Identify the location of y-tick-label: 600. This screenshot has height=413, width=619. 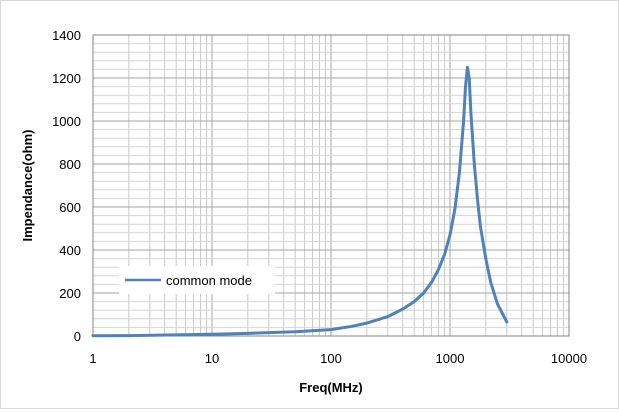
(70, 207).